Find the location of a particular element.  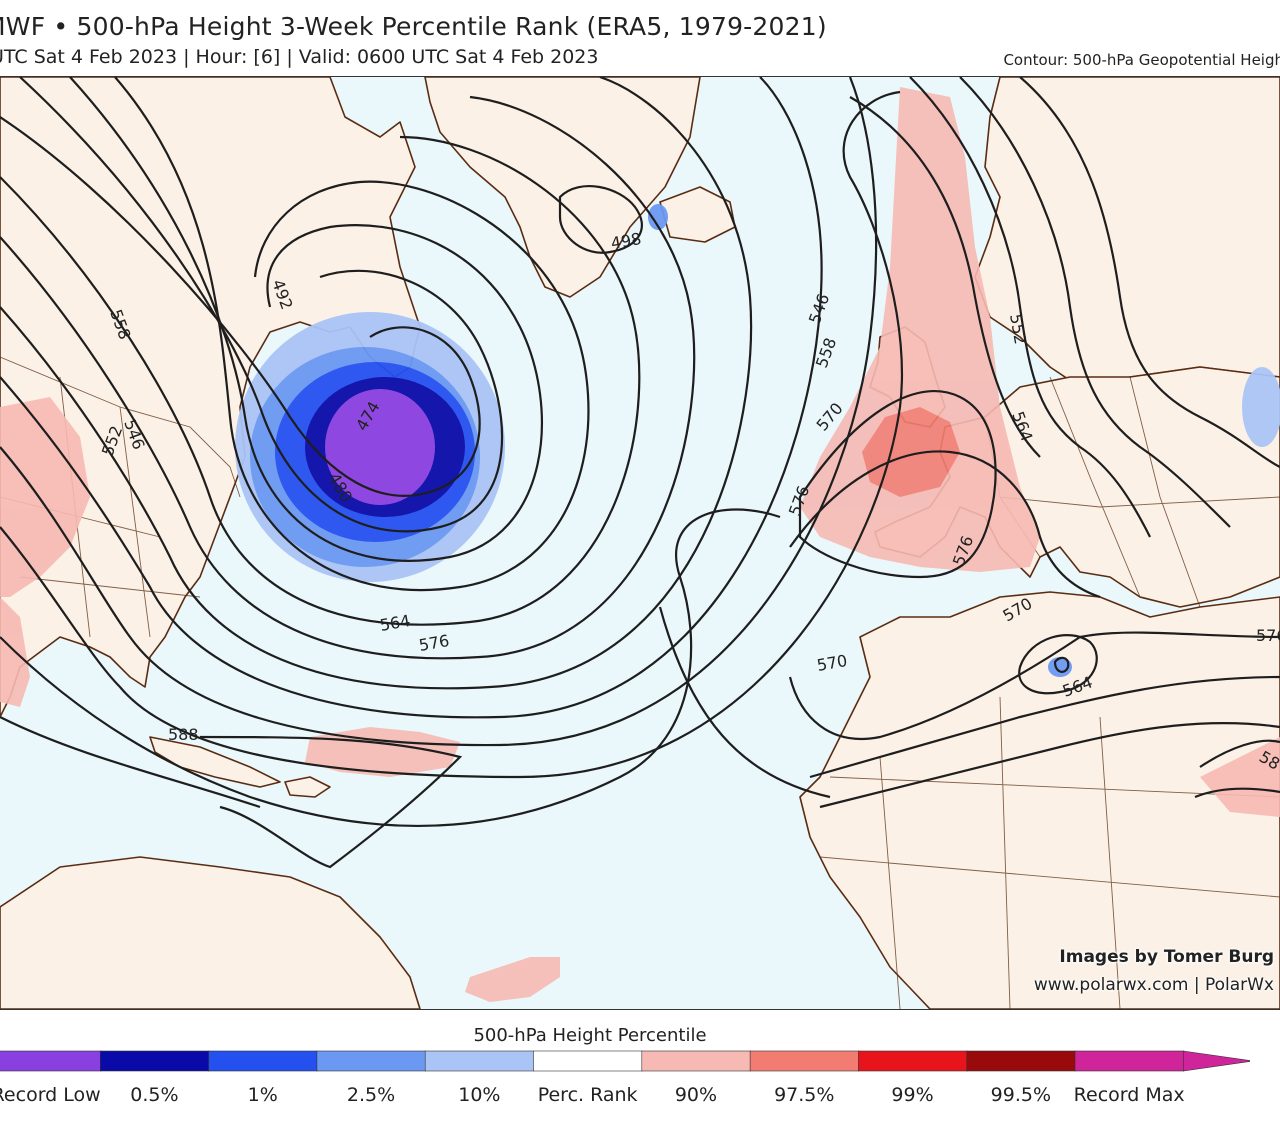

anomaly-90pct-south-atlantic is located at coordinates (512, 979).